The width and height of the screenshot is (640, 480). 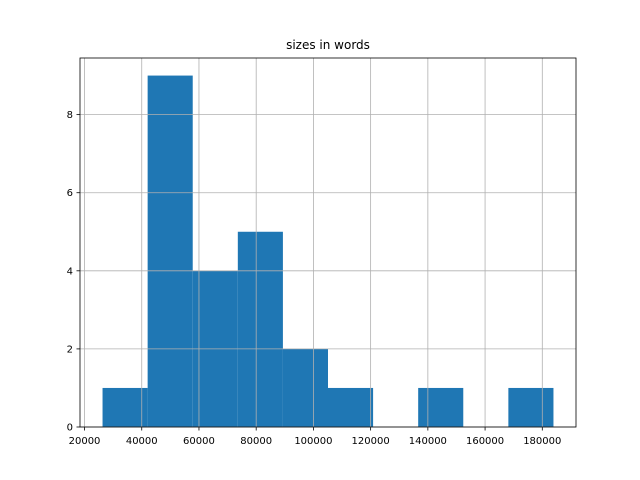 I want to click on x-tick-label: 160000, so click(x=485, y=441).